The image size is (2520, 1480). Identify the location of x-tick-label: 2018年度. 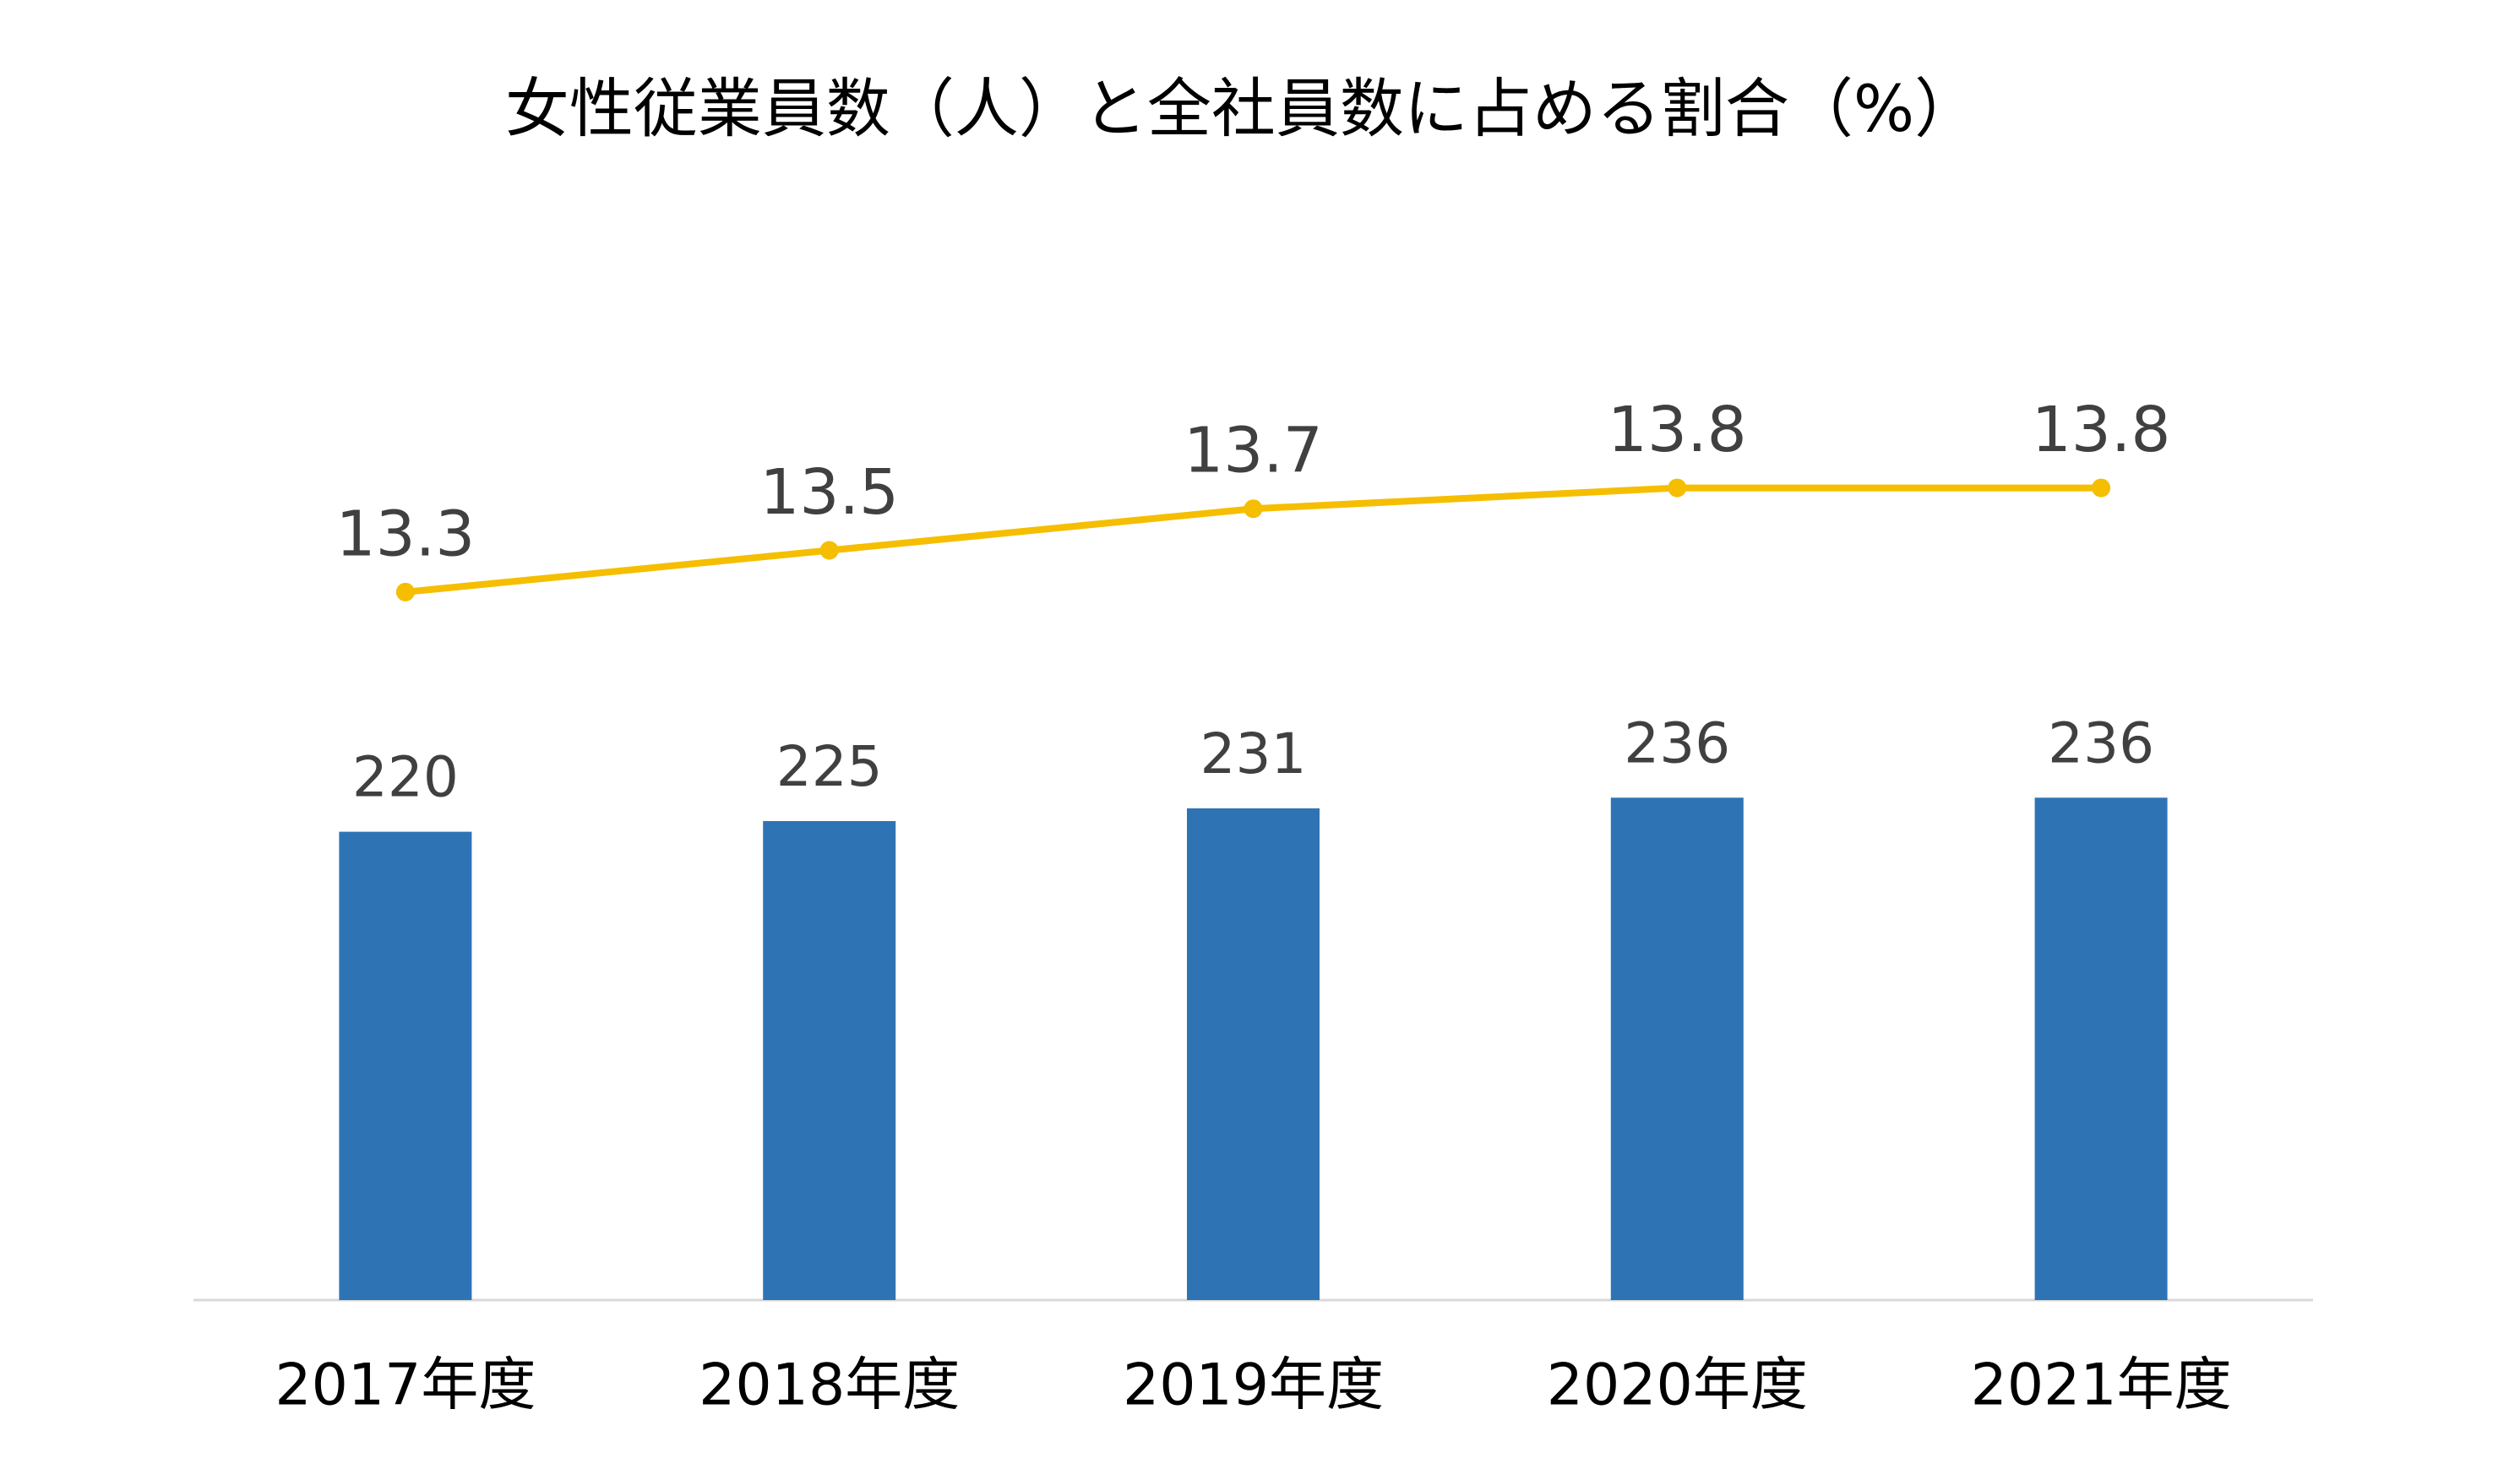
(829, 1385).